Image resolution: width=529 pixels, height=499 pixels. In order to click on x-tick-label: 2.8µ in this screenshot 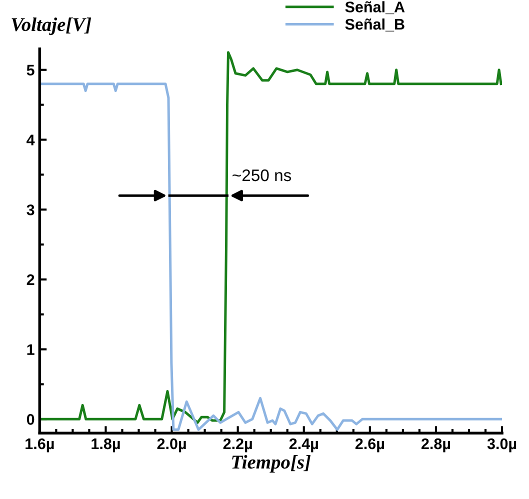, I will do `click(435, 445)`.